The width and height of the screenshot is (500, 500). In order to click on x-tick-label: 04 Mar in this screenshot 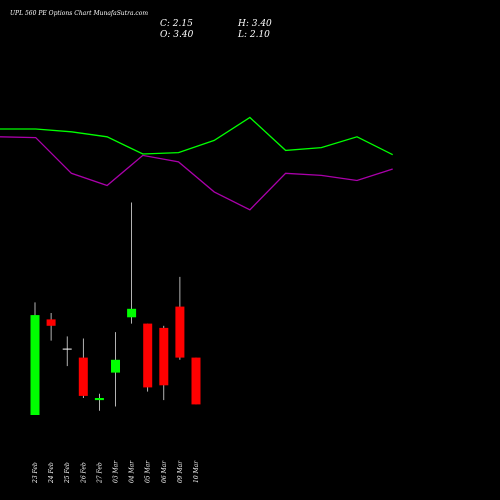, I will do `click(132, 471)`.